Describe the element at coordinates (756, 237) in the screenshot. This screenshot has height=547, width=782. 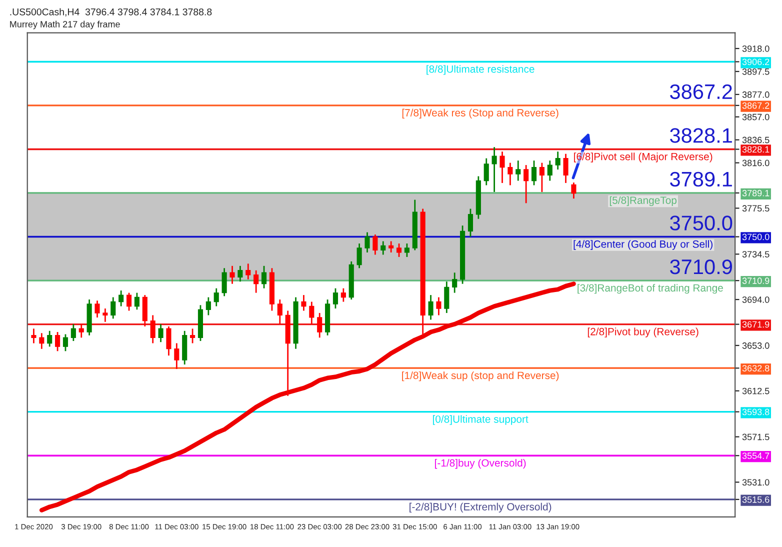
I see `y-tick-label: 3750.0` at that location.